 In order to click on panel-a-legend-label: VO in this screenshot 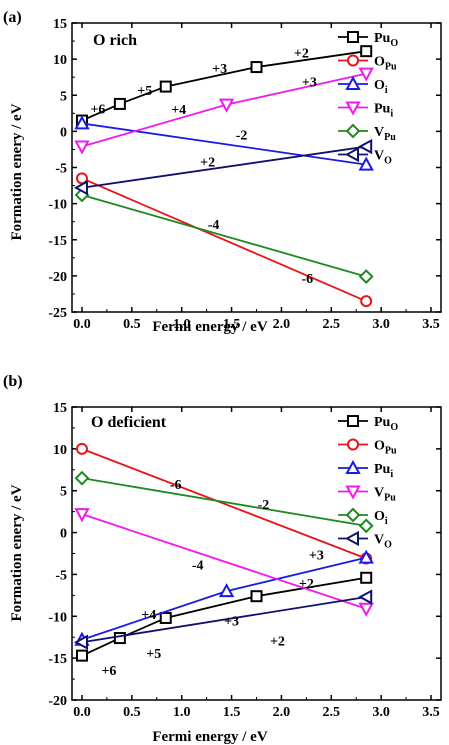, I will do `click(383, 158)`.